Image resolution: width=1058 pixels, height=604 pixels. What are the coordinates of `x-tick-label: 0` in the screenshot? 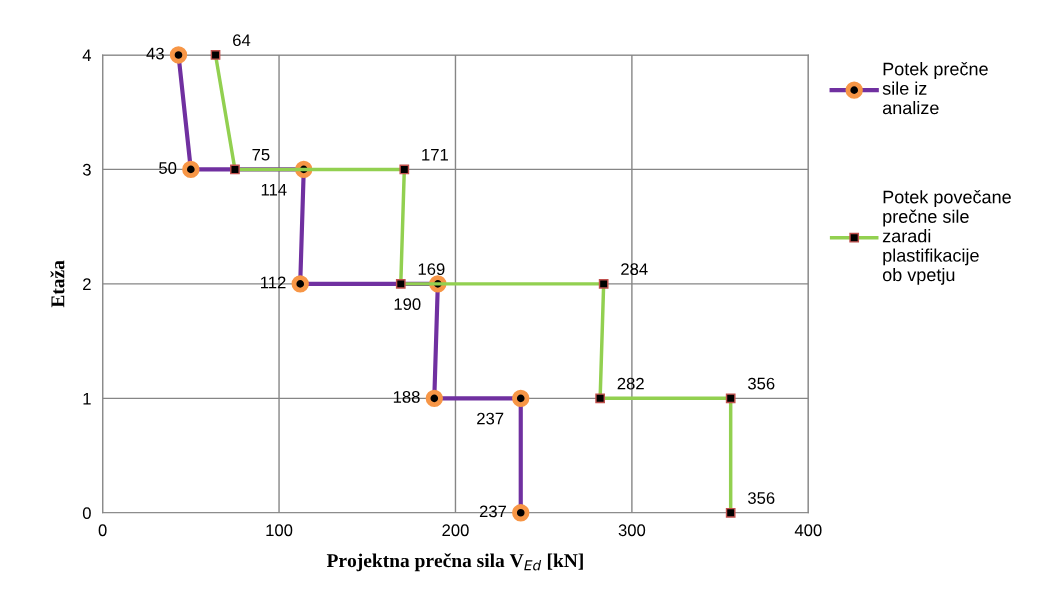 It's located at (102, 530).